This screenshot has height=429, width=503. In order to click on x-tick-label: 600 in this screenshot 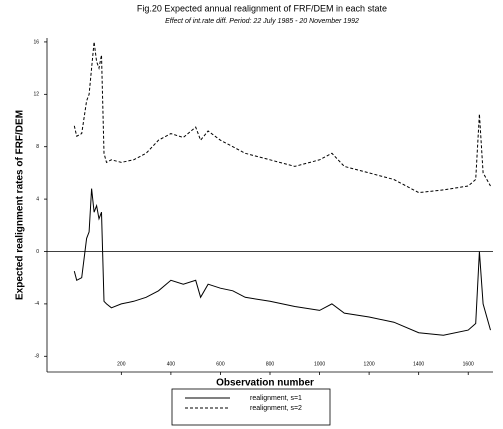, I will do `click(220, 364)`.